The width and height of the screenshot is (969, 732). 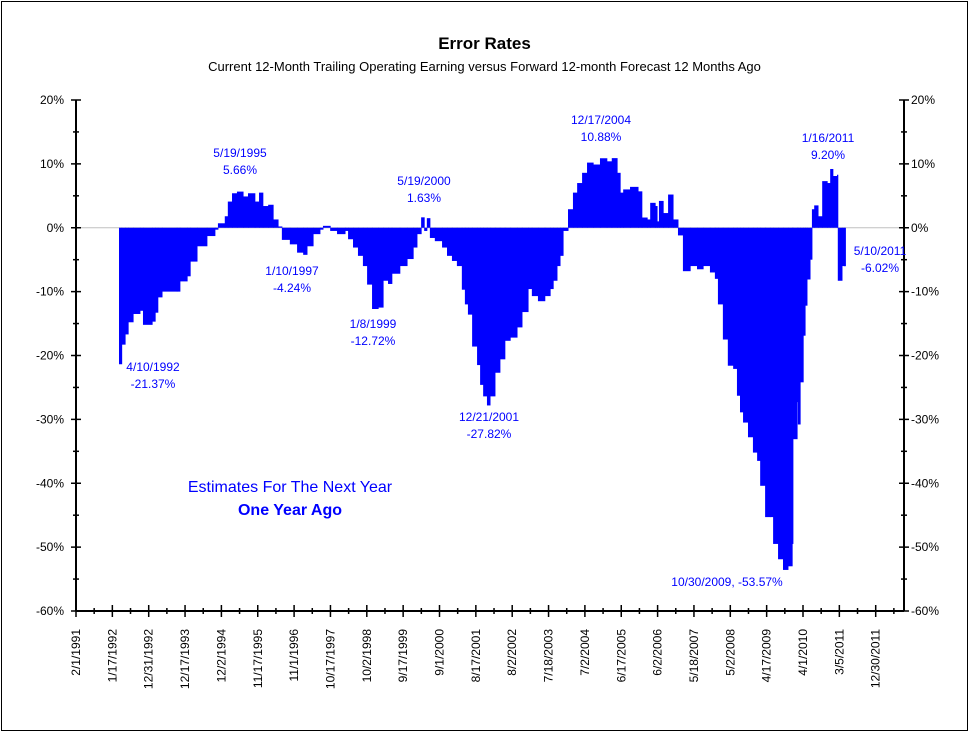 I want to click on x-tick-label: 9/17/1999, so click(x=403, y=656).